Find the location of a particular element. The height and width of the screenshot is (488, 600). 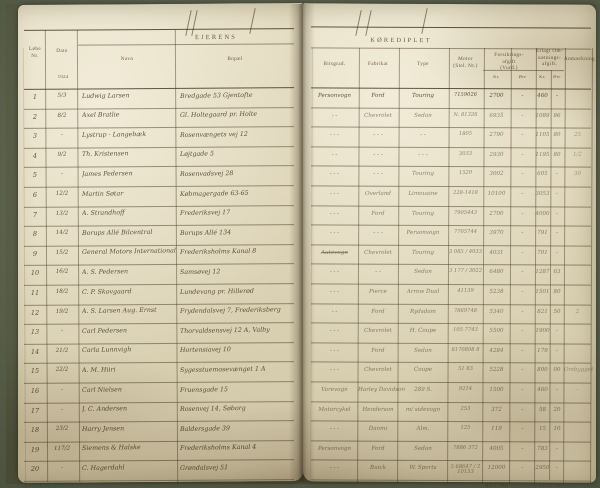

cell-forsikring-kr: 2930 is located at coordinates (496, 154).